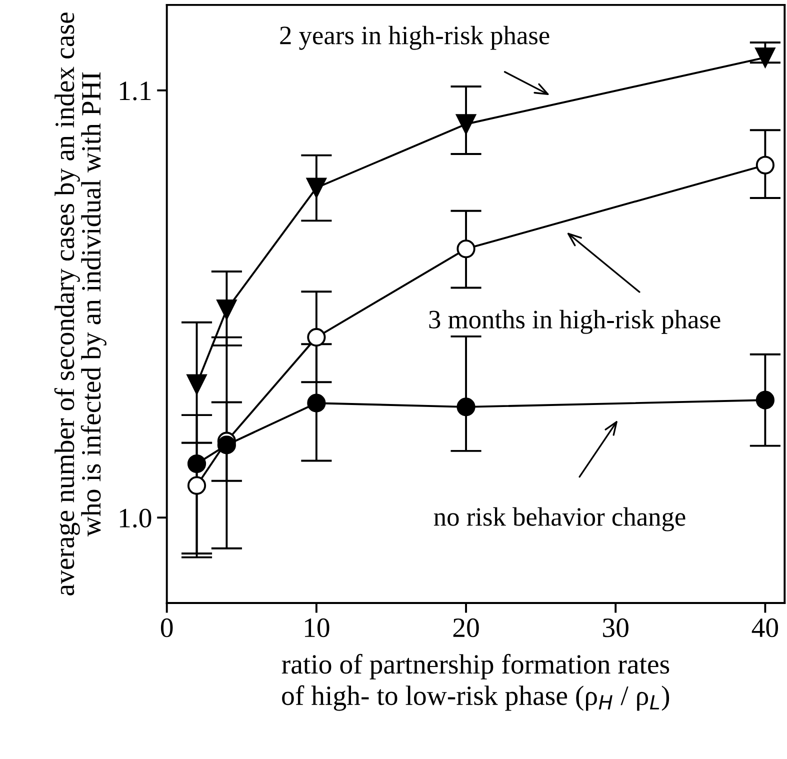 Image resolution: width=787 pixels, height=759 pixels. Describe the element at coordinates (136, 518) in the screenshot. I see `y-tick-label: 1.0` at that location.